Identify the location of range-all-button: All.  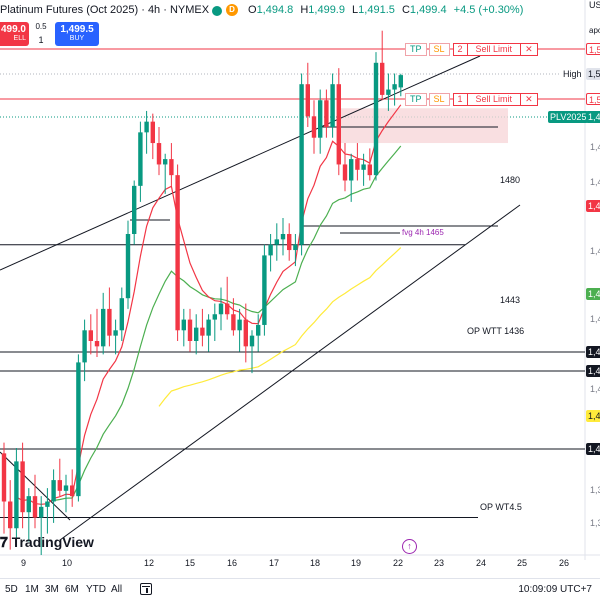
(117, 589).